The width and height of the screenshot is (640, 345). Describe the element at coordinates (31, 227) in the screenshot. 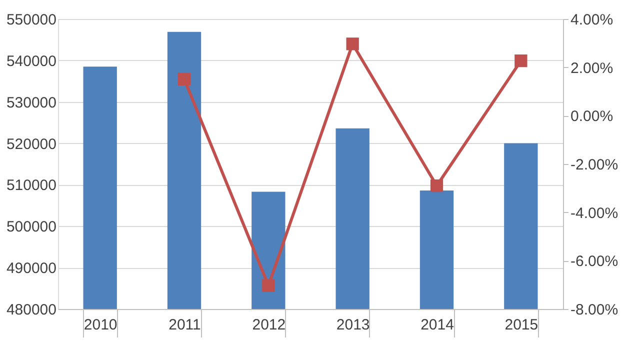

I see `y-tick-label: 500000` at that location.